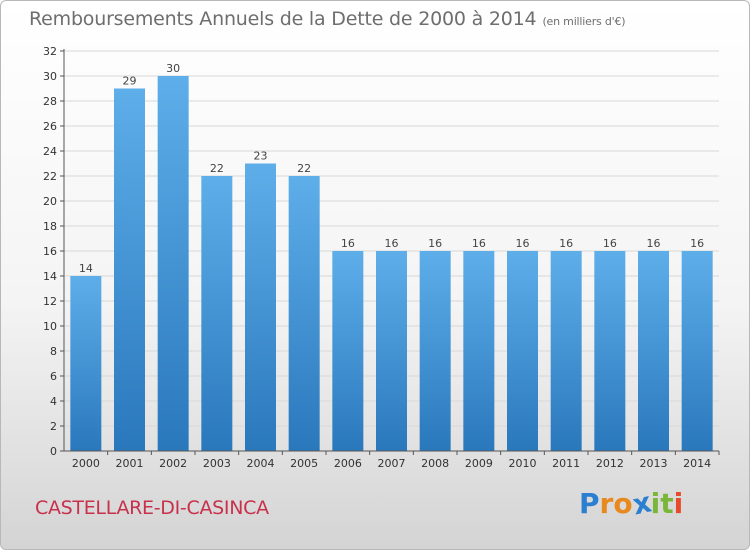 Image resolution: width=750 pixels, height=550 pixels. Describe the element at coordinates (566, 243) in the screenshot. I see `data-label-2011: 16` at that location.